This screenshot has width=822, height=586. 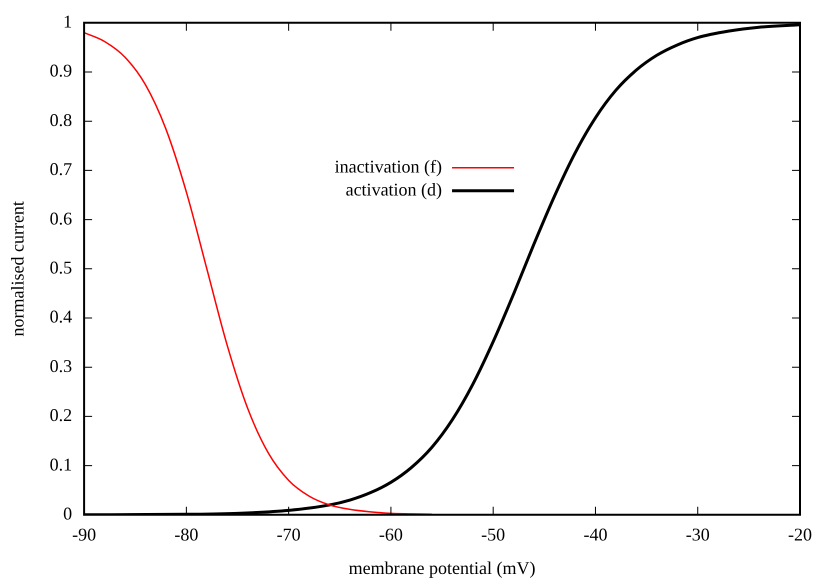 I want to click on x-tick-label: -70, so click(x=288, y=534).